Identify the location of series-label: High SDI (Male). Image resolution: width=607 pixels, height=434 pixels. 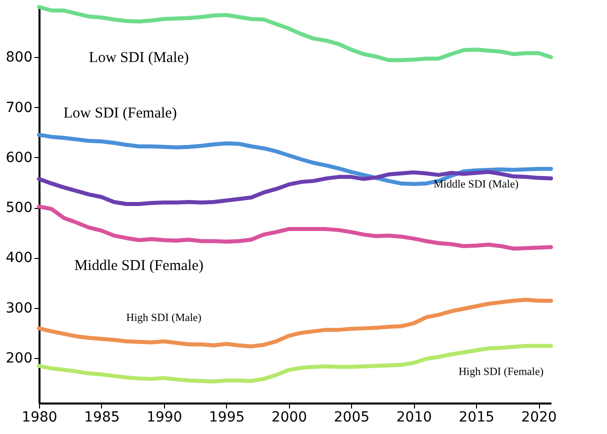
(164, 318).